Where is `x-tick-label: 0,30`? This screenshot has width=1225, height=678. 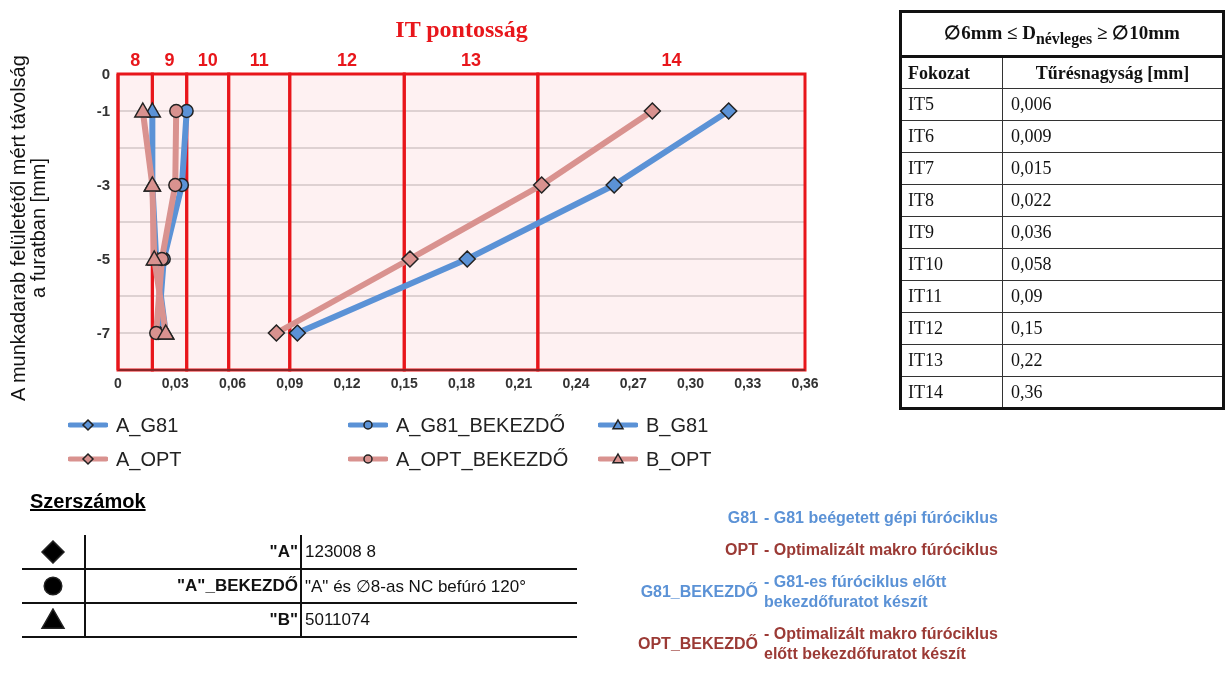 x-tick-label: 0,30 is located at coordinates (690, 382).